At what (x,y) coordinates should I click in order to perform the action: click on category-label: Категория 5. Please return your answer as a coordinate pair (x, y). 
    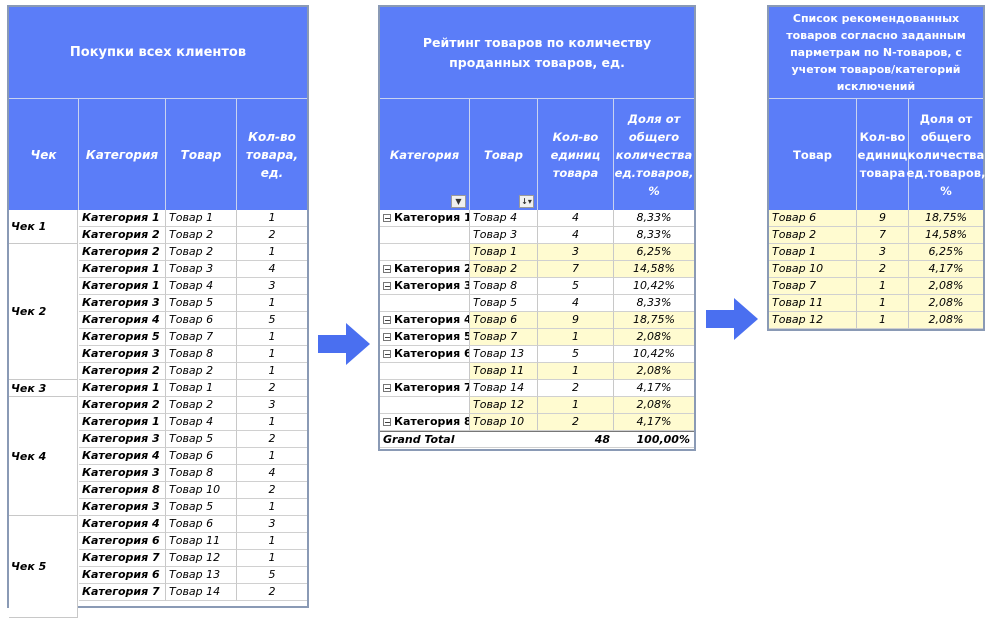
    Looking at the image, I should click on (432, 336).